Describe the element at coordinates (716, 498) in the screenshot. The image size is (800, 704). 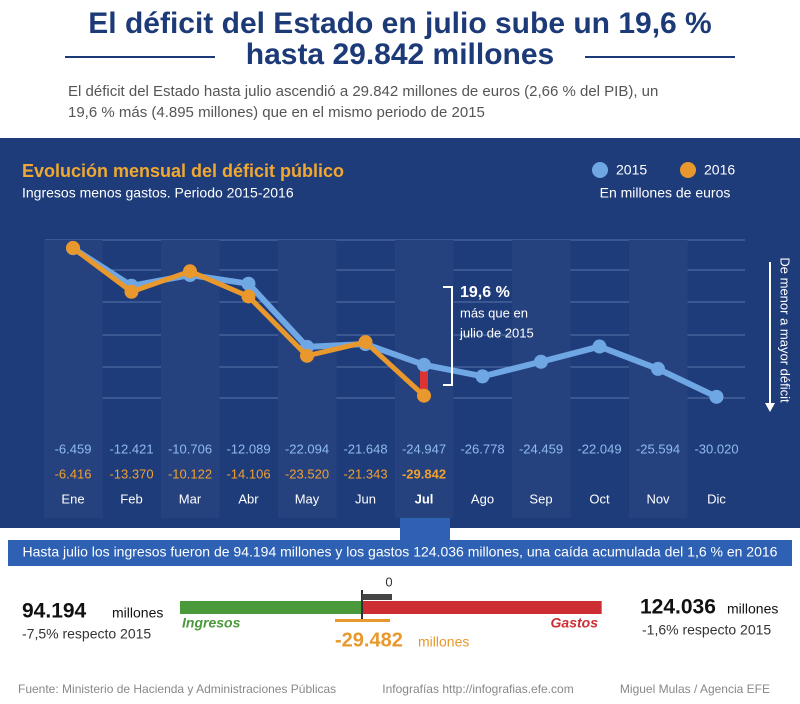
I see `x-tick-label: Dic` at that location.